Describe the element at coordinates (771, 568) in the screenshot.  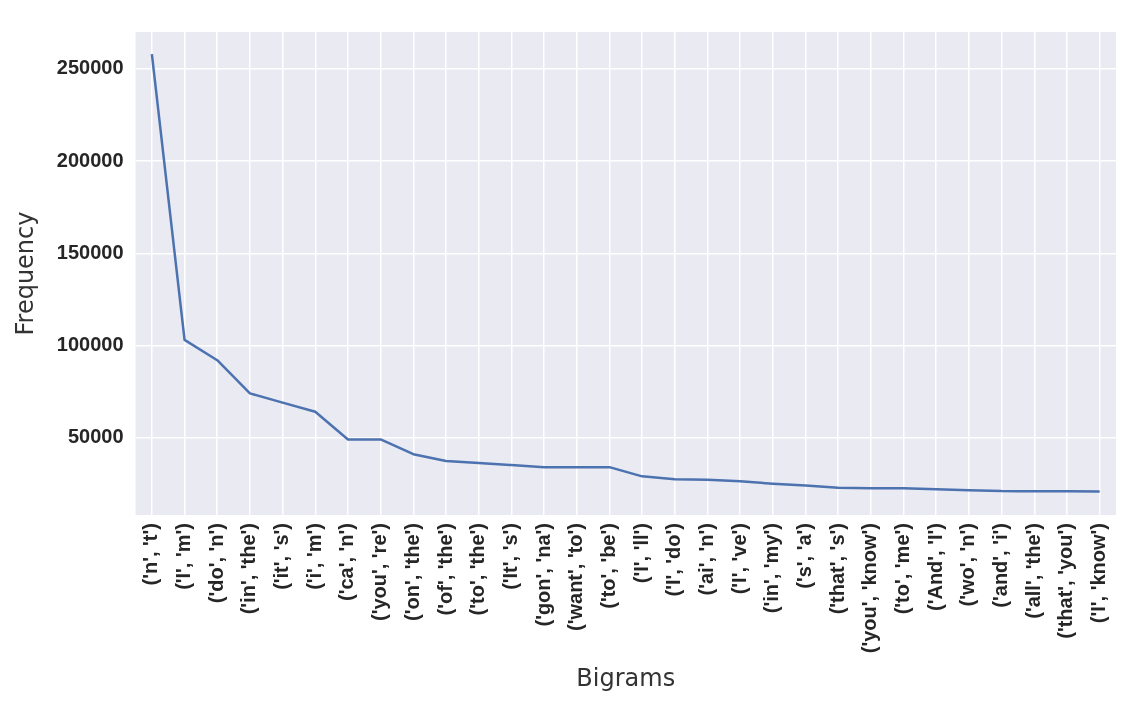
I see `x-tick-label: ('in', 'my')` at that location.